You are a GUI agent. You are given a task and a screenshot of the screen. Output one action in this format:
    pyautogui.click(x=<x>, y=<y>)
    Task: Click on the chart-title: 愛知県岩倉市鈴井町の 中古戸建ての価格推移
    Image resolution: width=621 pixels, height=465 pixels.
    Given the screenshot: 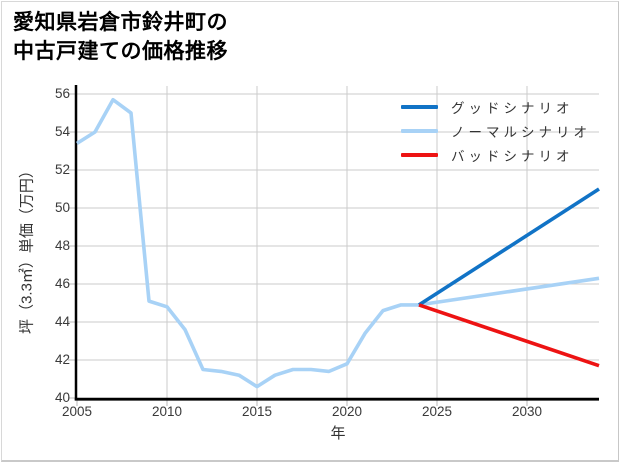 What is the action you would take?
    pyautogui.click(x=120, y=37)
    